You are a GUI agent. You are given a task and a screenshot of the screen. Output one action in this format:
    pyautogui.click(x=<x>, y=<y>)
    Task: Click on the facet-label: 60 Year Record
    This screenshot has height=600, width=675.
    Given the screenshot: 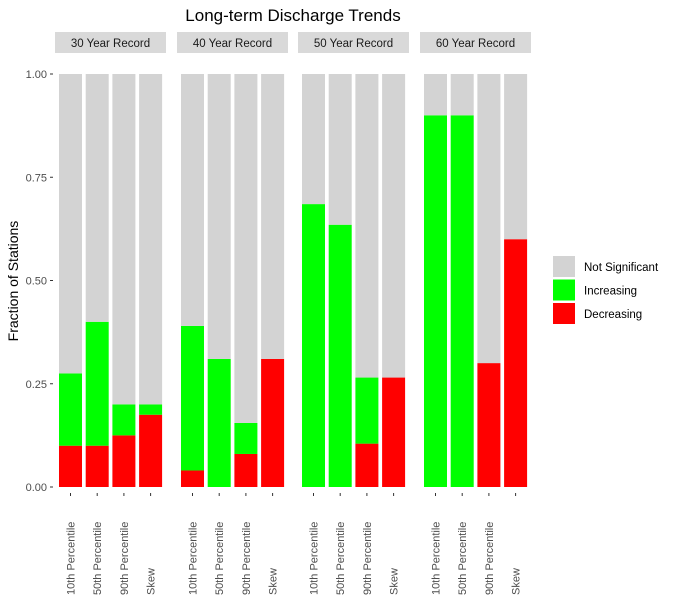 What is the action you would take?
    pyautogui.click(x=475, y=44)
    